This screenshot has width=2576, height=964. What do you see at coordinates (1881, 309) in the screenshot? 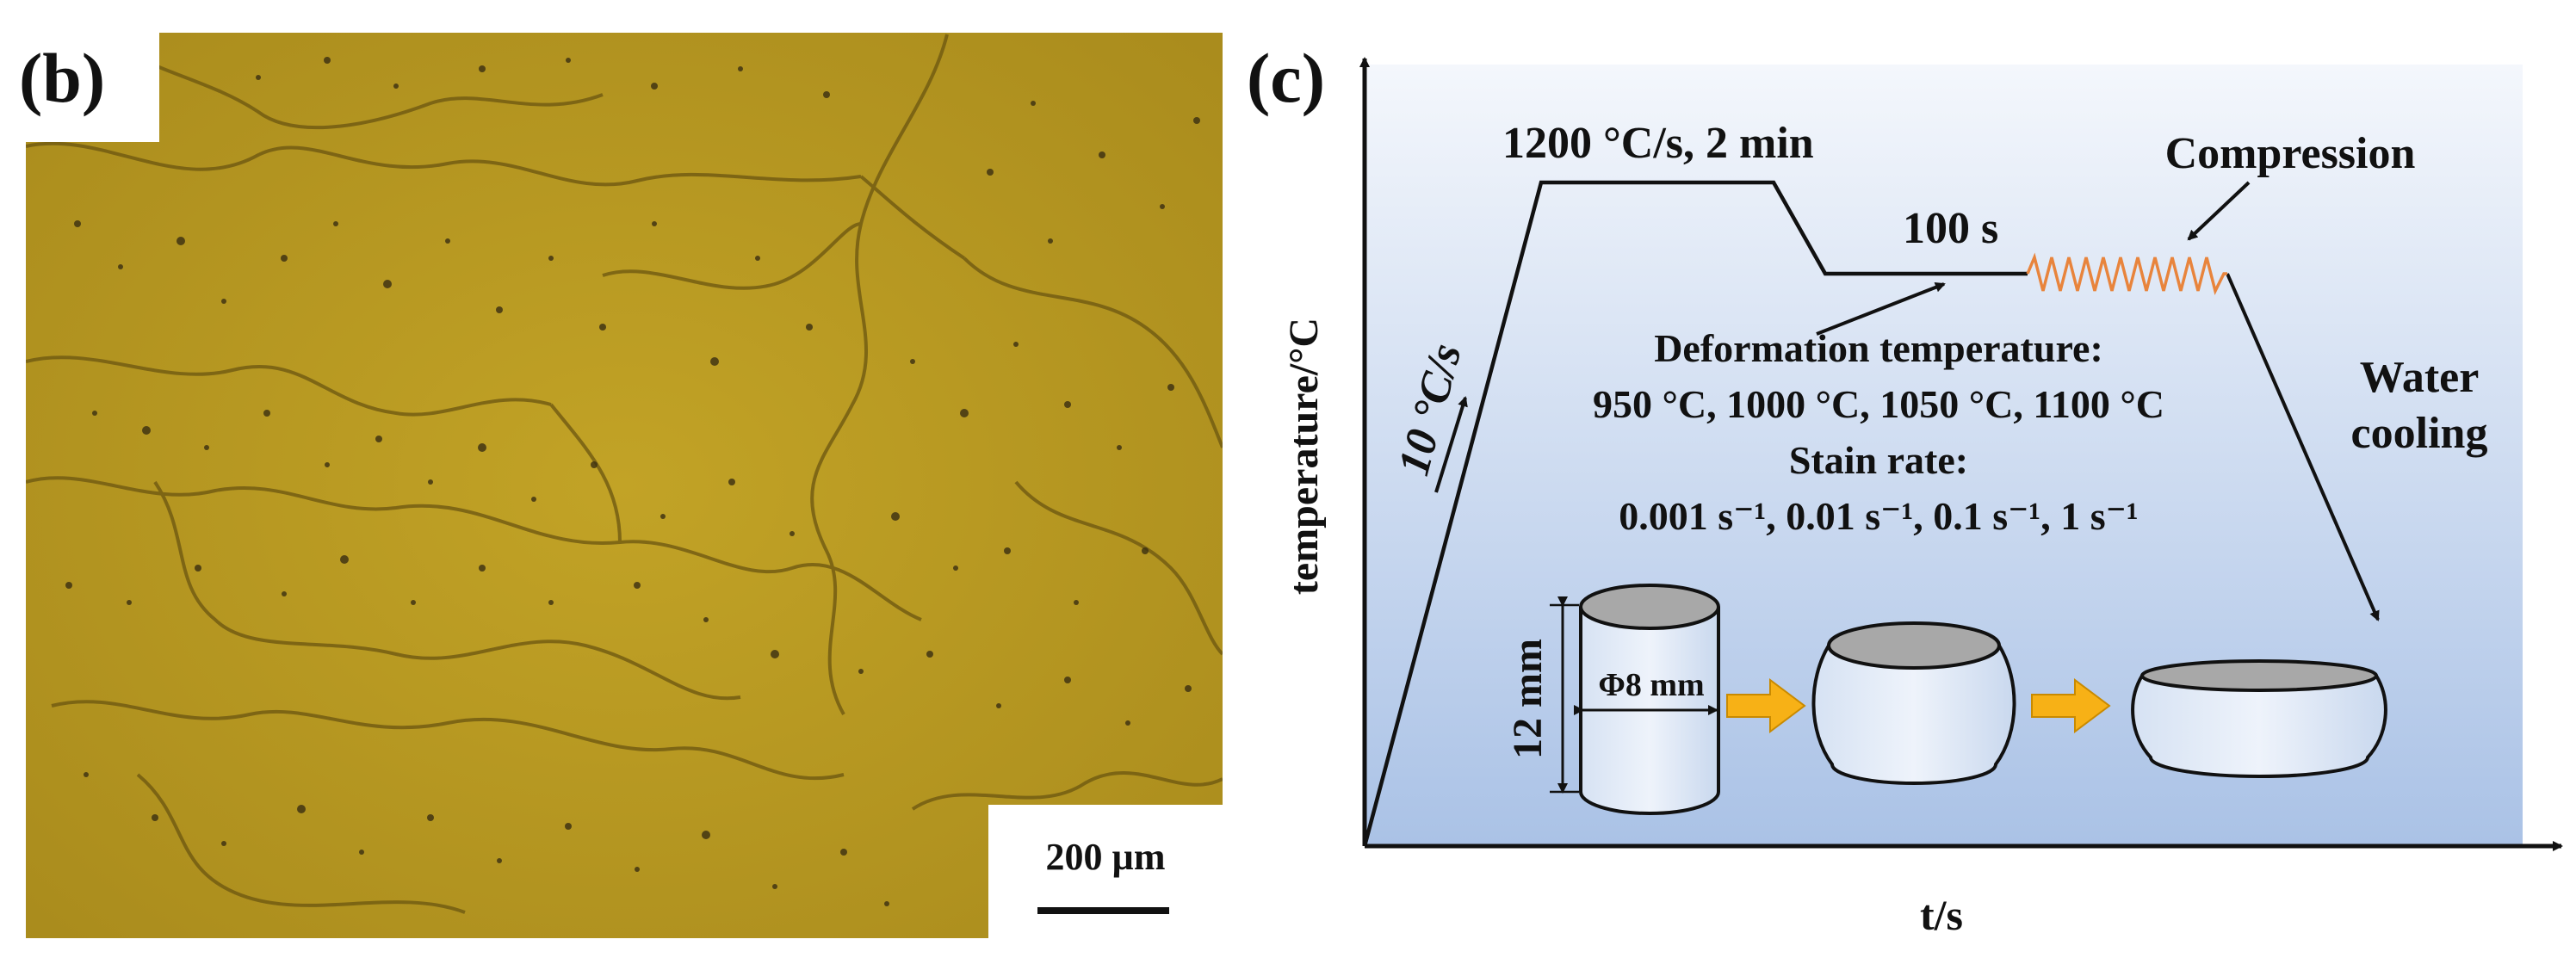
I see `deformation-pointer` at bounding box center [1881, 309].